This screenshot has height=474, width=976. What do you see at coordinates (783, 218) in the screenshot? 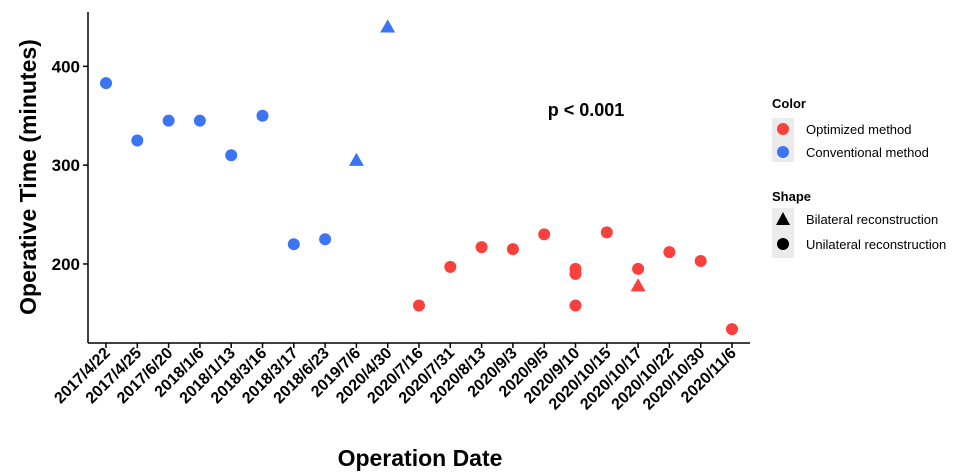
I see `legend-triangle-swatch` at bounding box center [783, 218].